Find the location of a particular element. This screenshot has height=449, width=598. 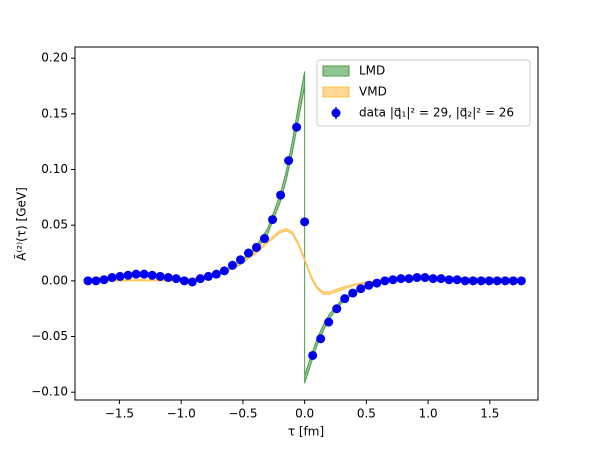

y-tick-label: 0.00 is located at coordinates (54, 280).